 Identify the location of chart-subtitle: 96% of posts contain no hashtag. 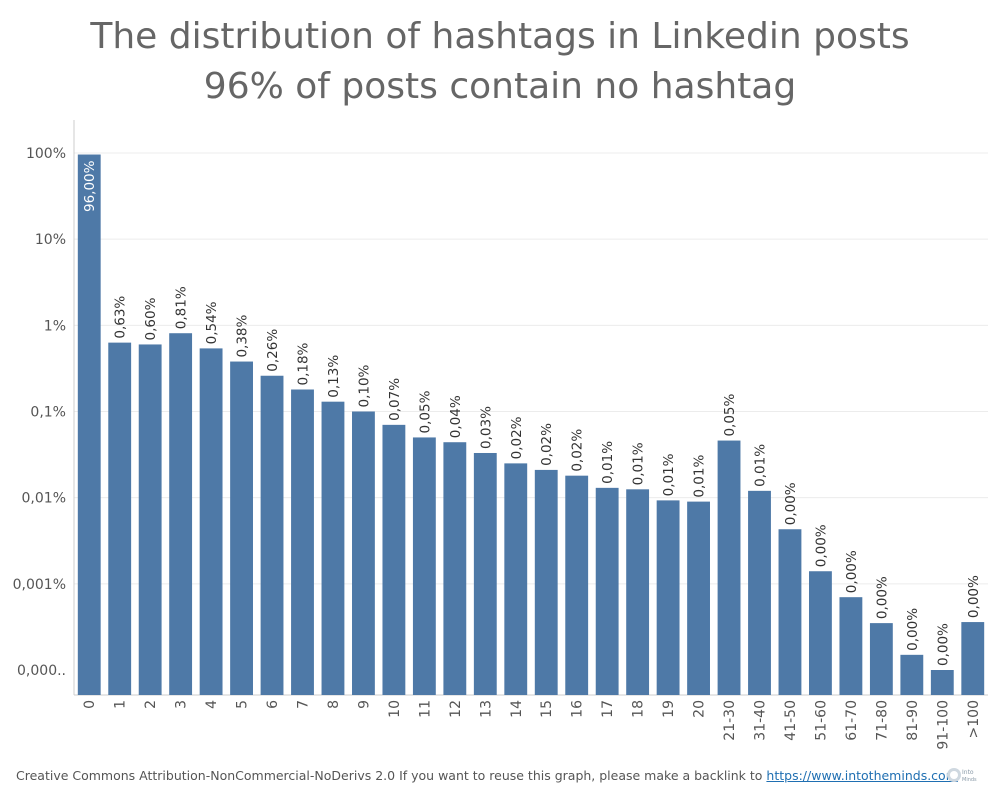
(500, 86).